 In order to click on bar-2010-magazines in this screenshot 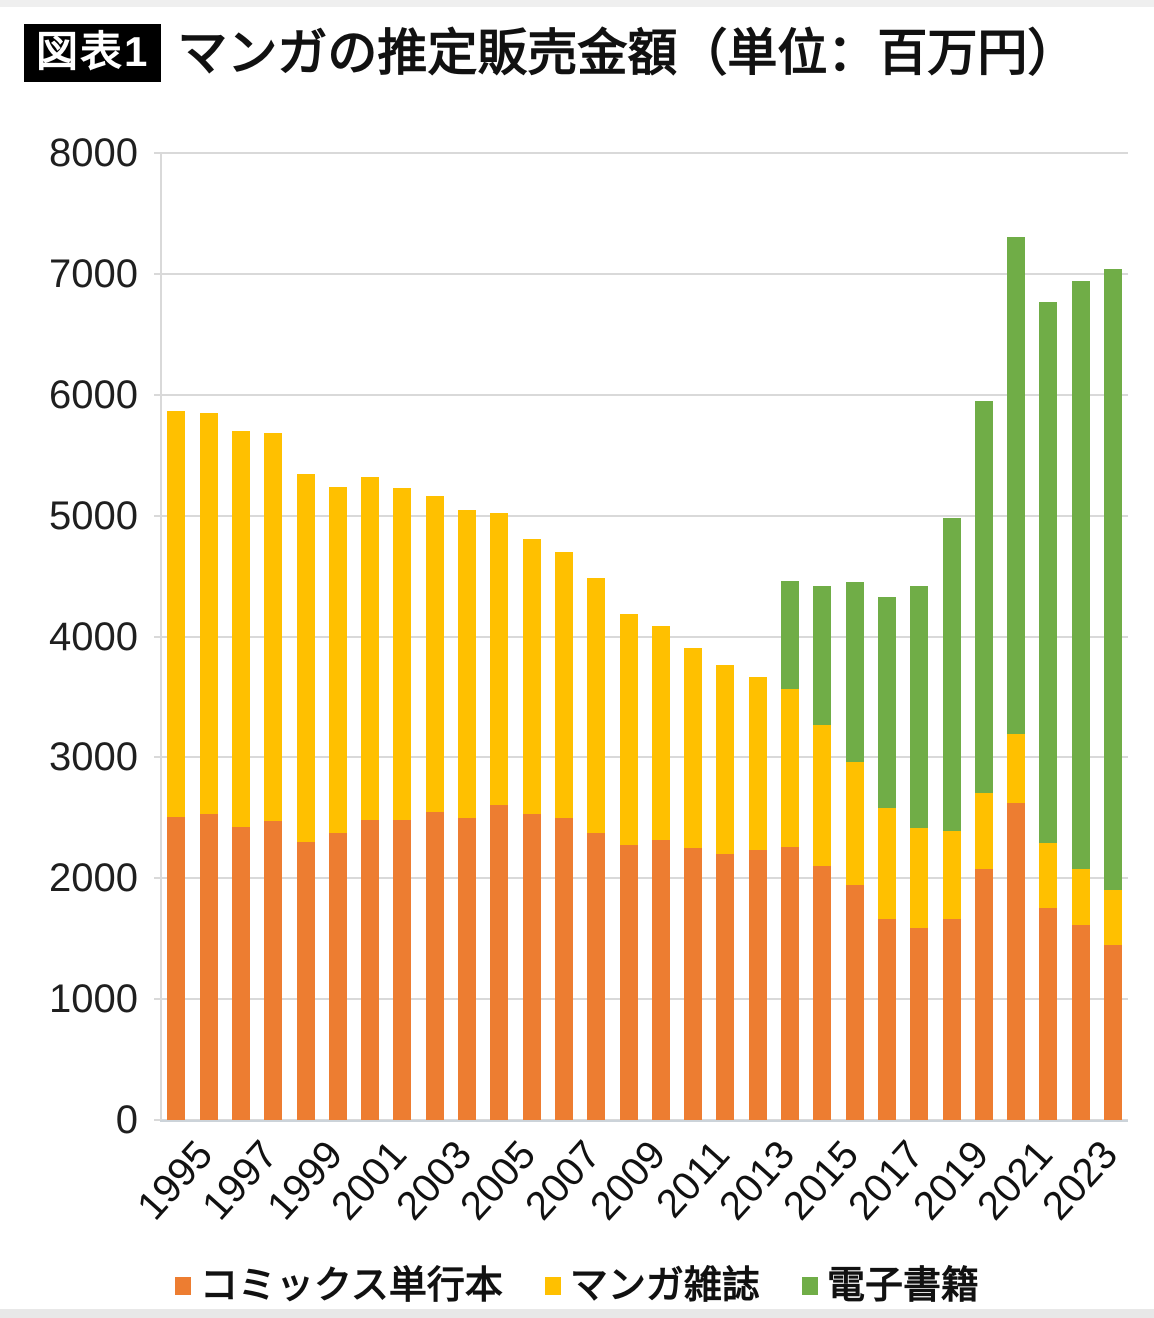, I will do `click(660, 733)`.